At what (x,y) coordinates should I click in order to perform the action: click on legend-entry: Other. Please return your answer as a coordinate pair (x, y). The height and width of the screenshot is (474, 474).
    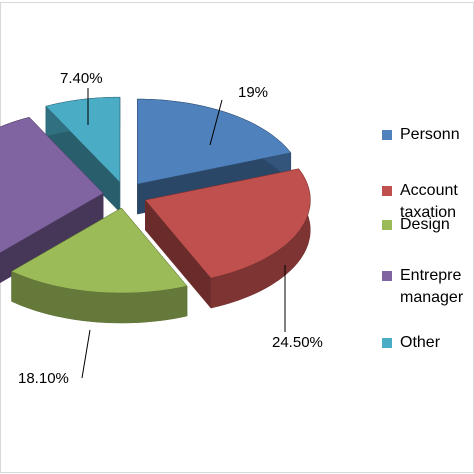
    Looking at the image, I should click on (410, 343).